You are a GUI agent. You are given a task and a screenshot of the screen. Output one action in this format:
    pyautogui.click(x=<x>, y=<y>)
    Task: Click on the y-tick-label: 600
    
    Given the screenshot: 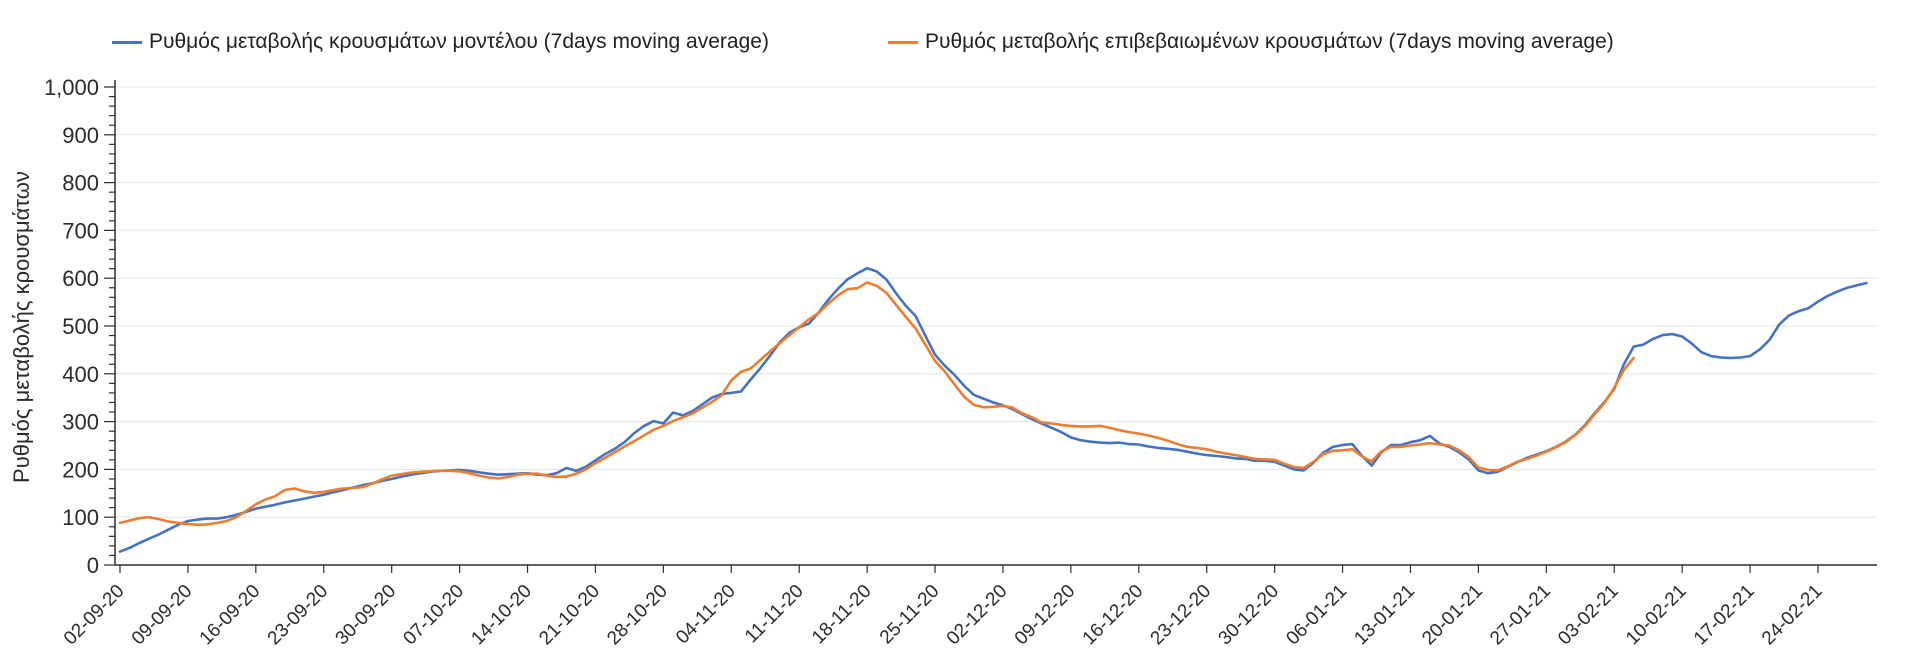 What is the action you would take?
    pyautogui.click(x=80, y=278)
    